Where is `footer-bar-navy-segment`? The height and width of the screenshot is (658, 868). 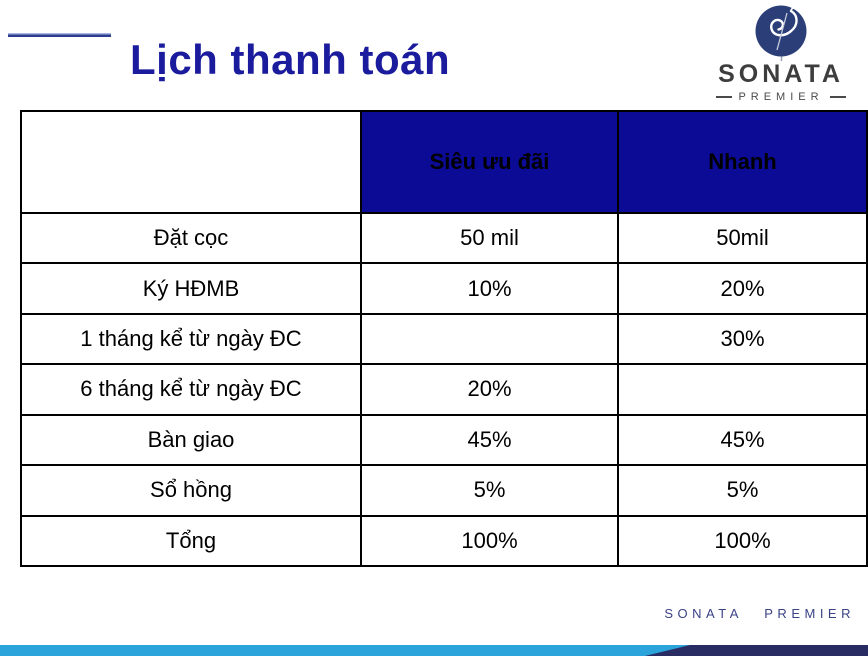
footer-bar-navy-segment is located at coordinates (434, 650).